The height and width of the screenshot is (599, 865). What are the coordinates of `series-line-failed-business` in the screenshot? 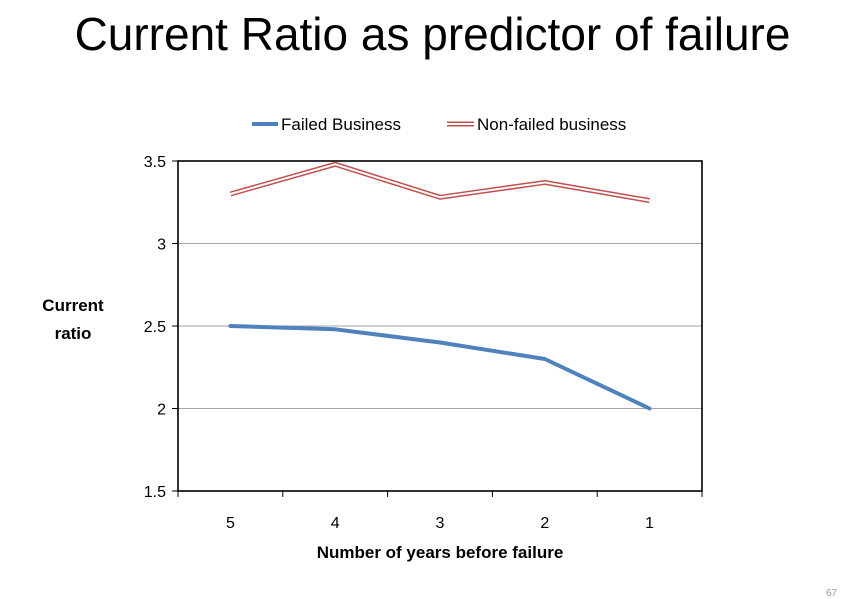 It's located at (440, 367).